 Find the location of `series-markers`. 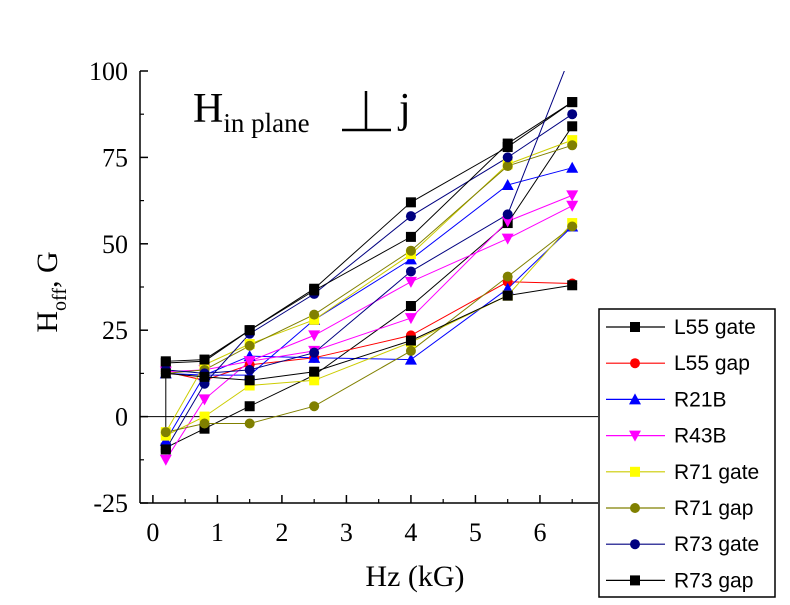

series-markers is located at coordinates (369, 331).